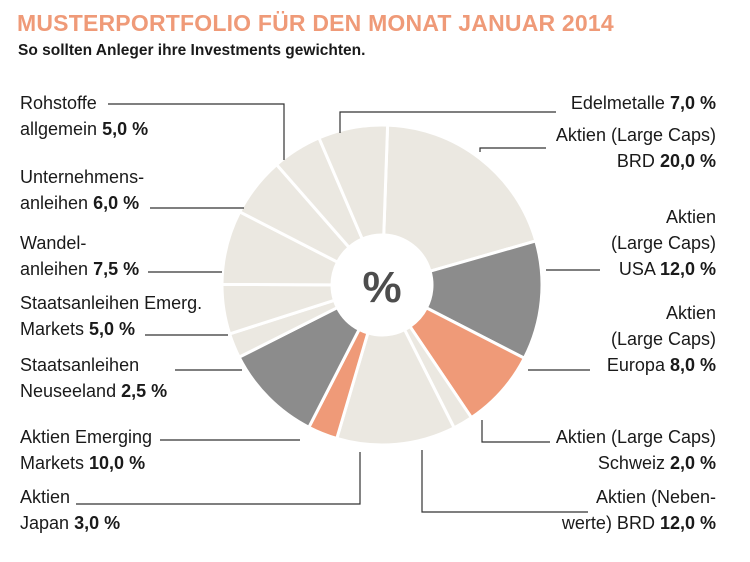  Describe the element at coordinates (116, 269) in the screenshot. I see `slice-value-label: 7,5 %` at that location.